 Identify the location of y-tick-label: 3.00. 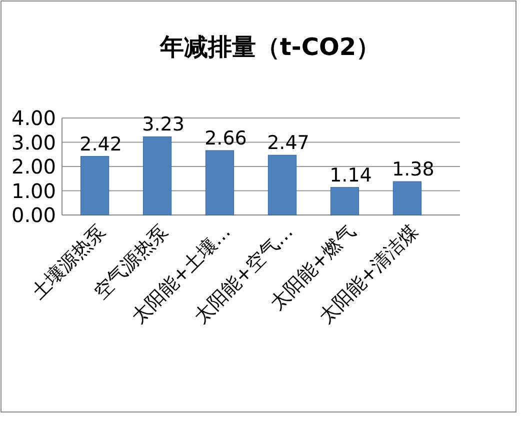
(33, 142).